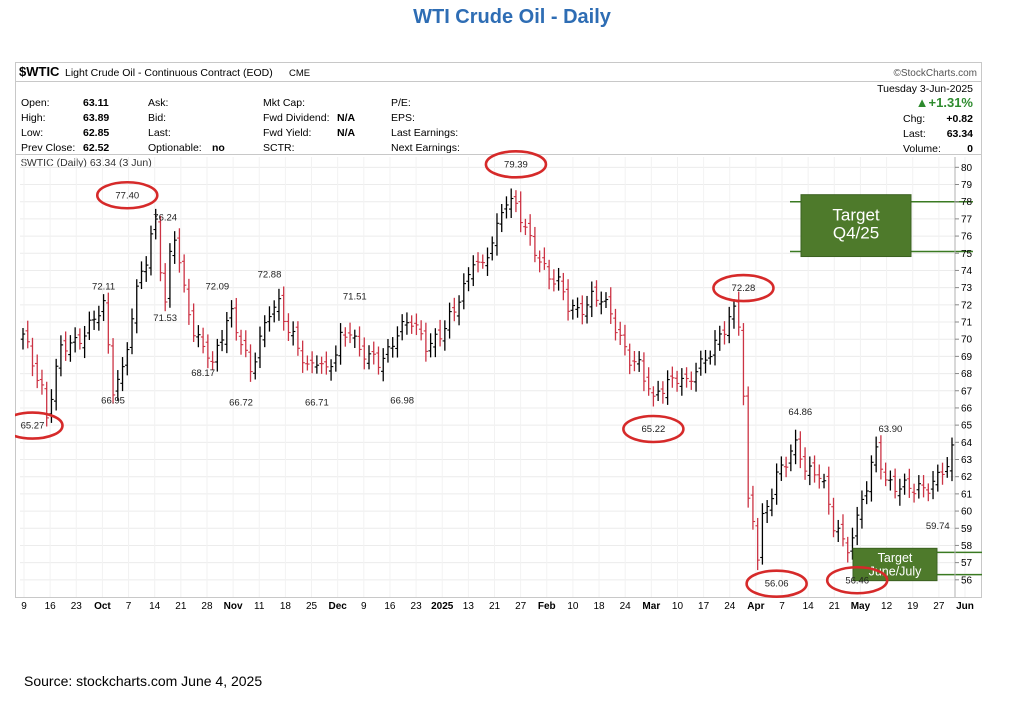 This screenshot has width=1024, height=716. What do you see at coordinates (651, 606) in the screenshot?
I see `x-tick-label: Mar` at bounding box center [651, 606].